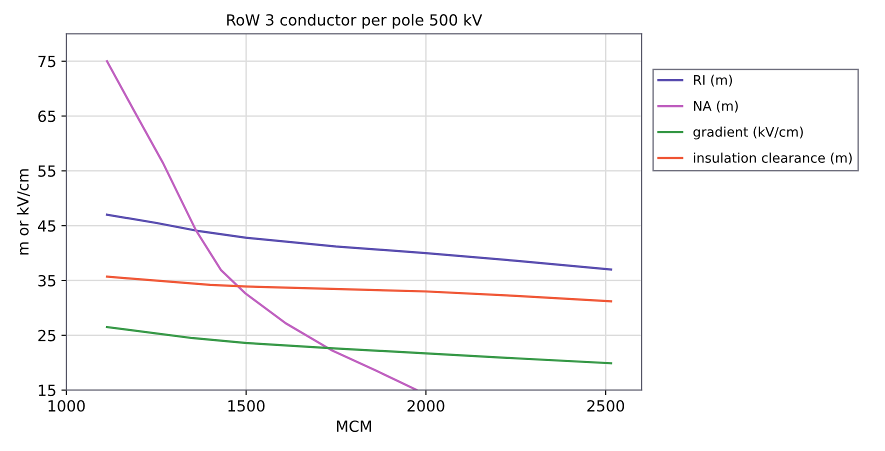 Image resolution: width=885 pixels, height=451 pixels. I want to click on legend-label: insulation clearance (m), so click(773, 158).